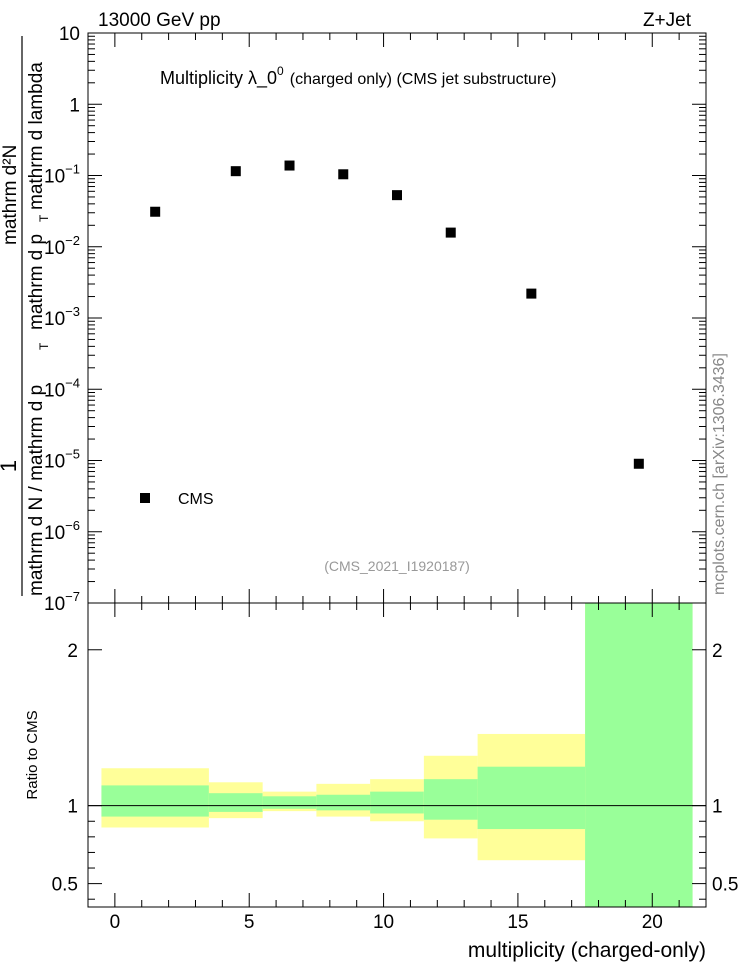  I want to click on main-y-tick-label: 10⁻³, so click(62, 317).